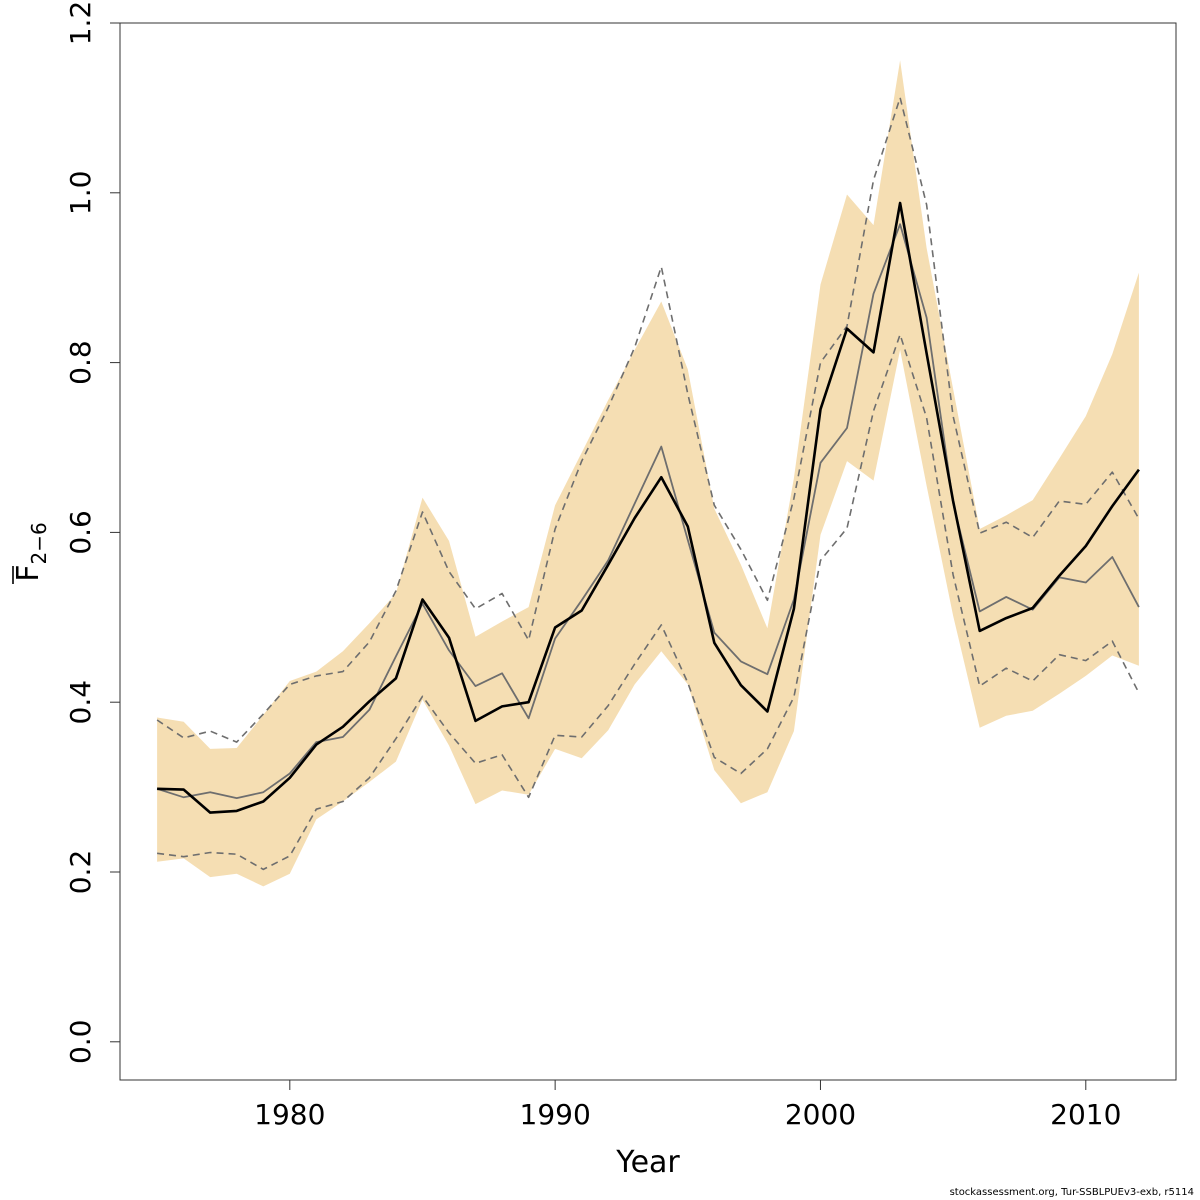 This screenshot has height=1200, width=1200. Describe the element at coordinates (39, 543) in the screenshot. I see `y-axis-title-subscript: 2−6` at that location.